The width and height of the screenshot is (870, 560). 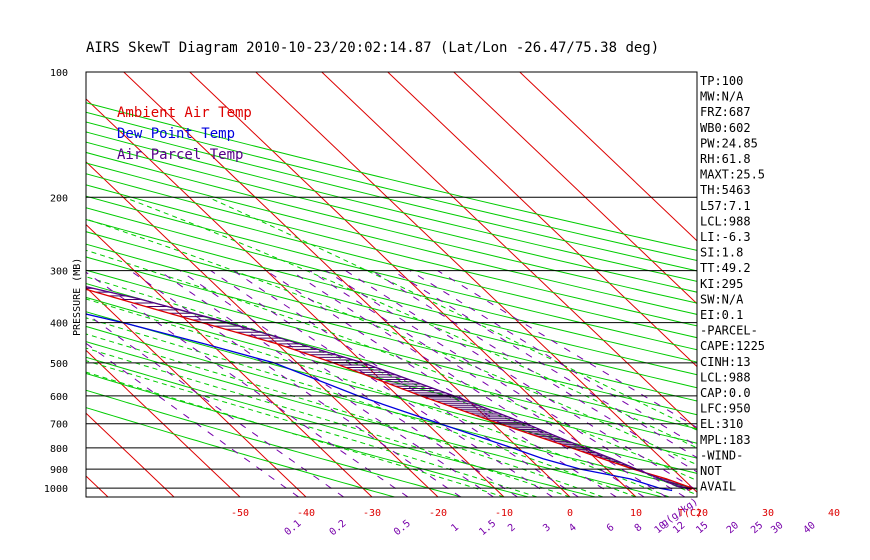 I want to click on bottom-temp-tick-label: 40, so click(x=834, y=513).